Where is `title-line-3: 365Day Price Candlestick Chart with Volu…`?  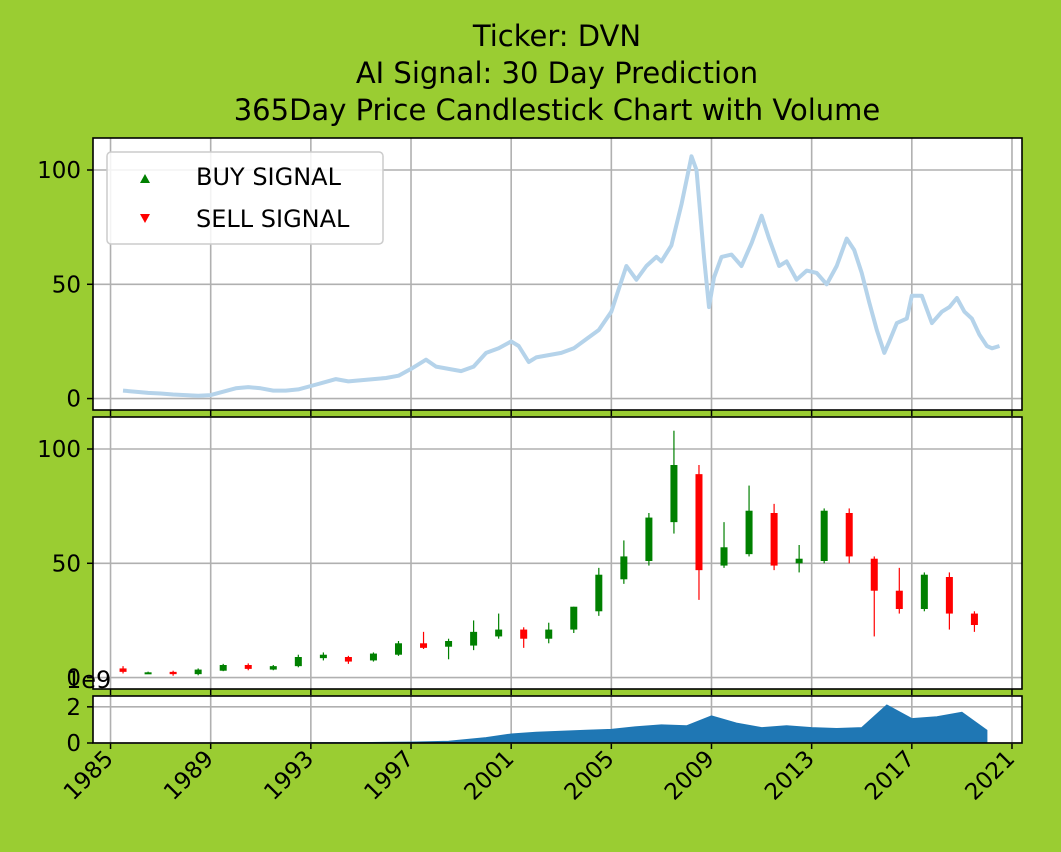
title-line-3: 365Day Price Candlestick Chart with Volu… is located at coordinates (557, 110).